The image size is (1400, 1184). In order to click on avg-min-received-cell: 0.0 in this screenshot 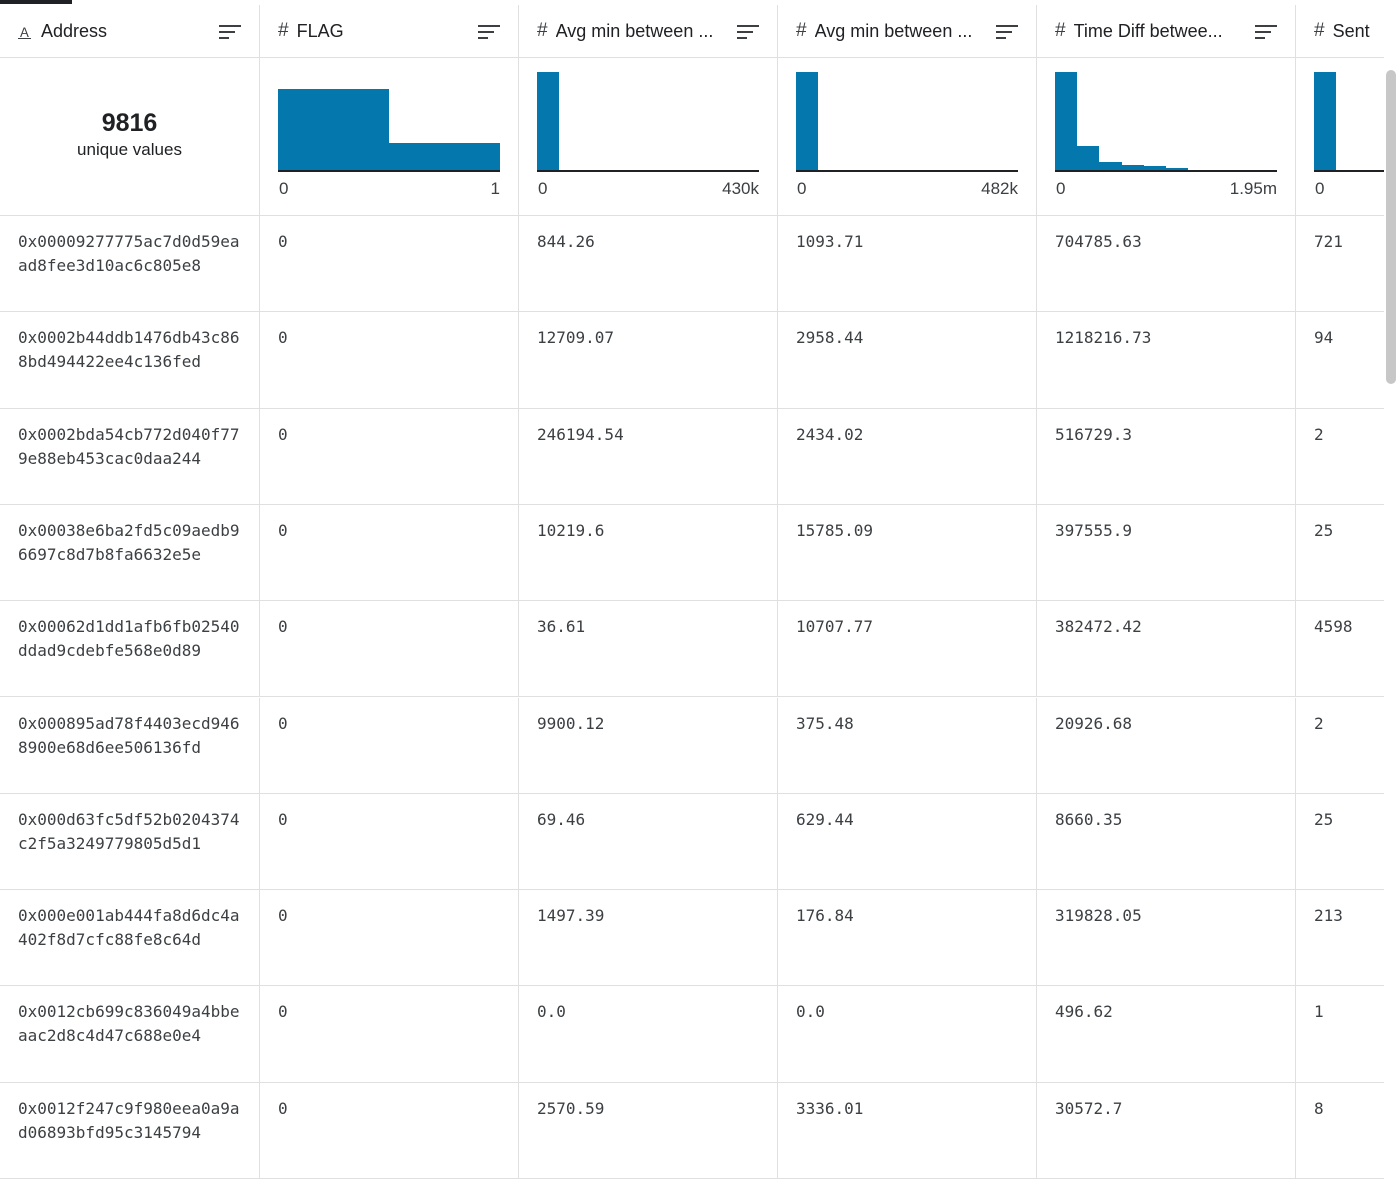, I will do `click(907, 1034)`.